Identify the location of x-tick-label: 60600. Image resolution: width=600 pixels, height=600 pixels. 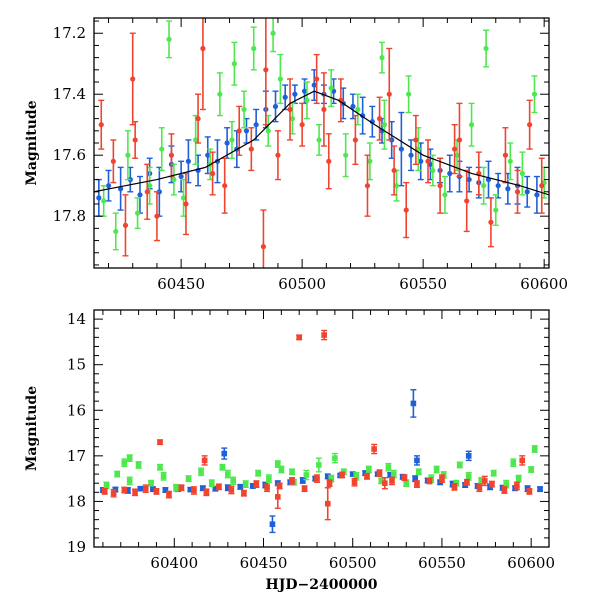
(531, 563).